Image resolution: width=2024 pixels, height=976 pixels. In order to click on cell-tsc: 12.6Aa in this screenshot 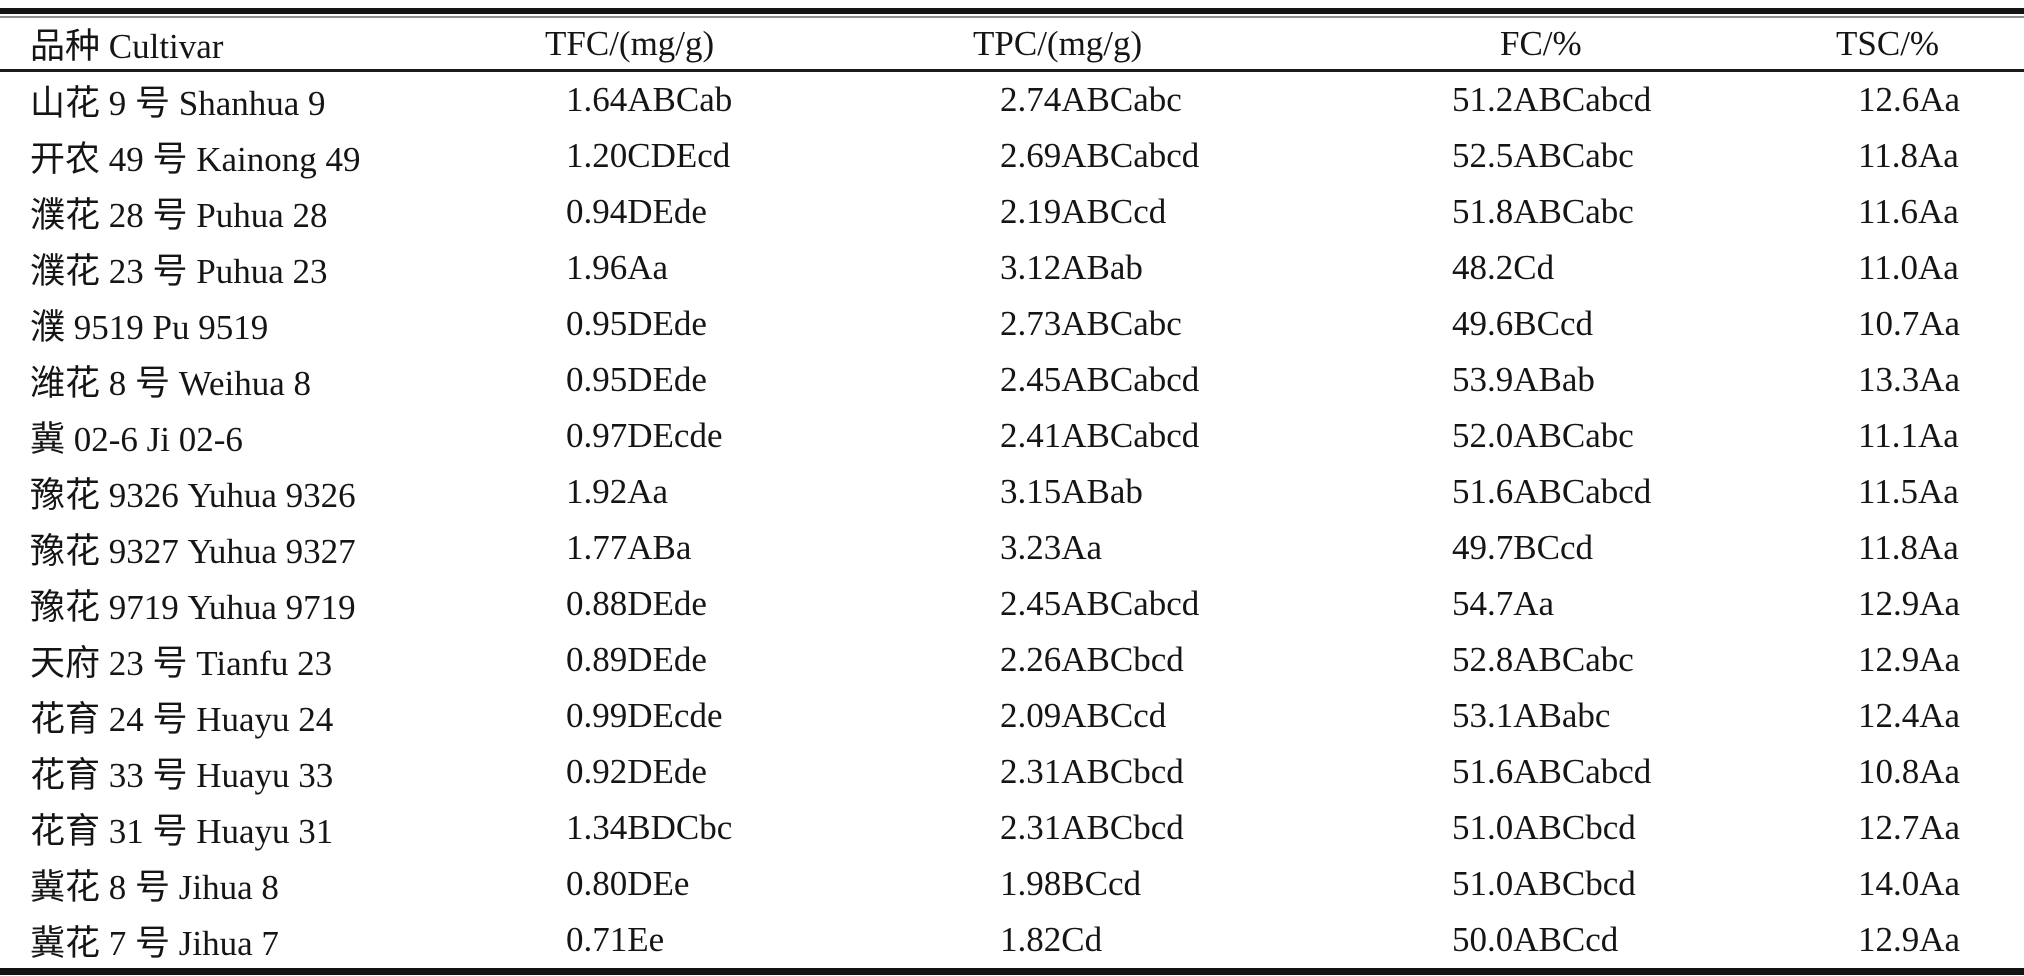, I will do `click(1909, 99)`.